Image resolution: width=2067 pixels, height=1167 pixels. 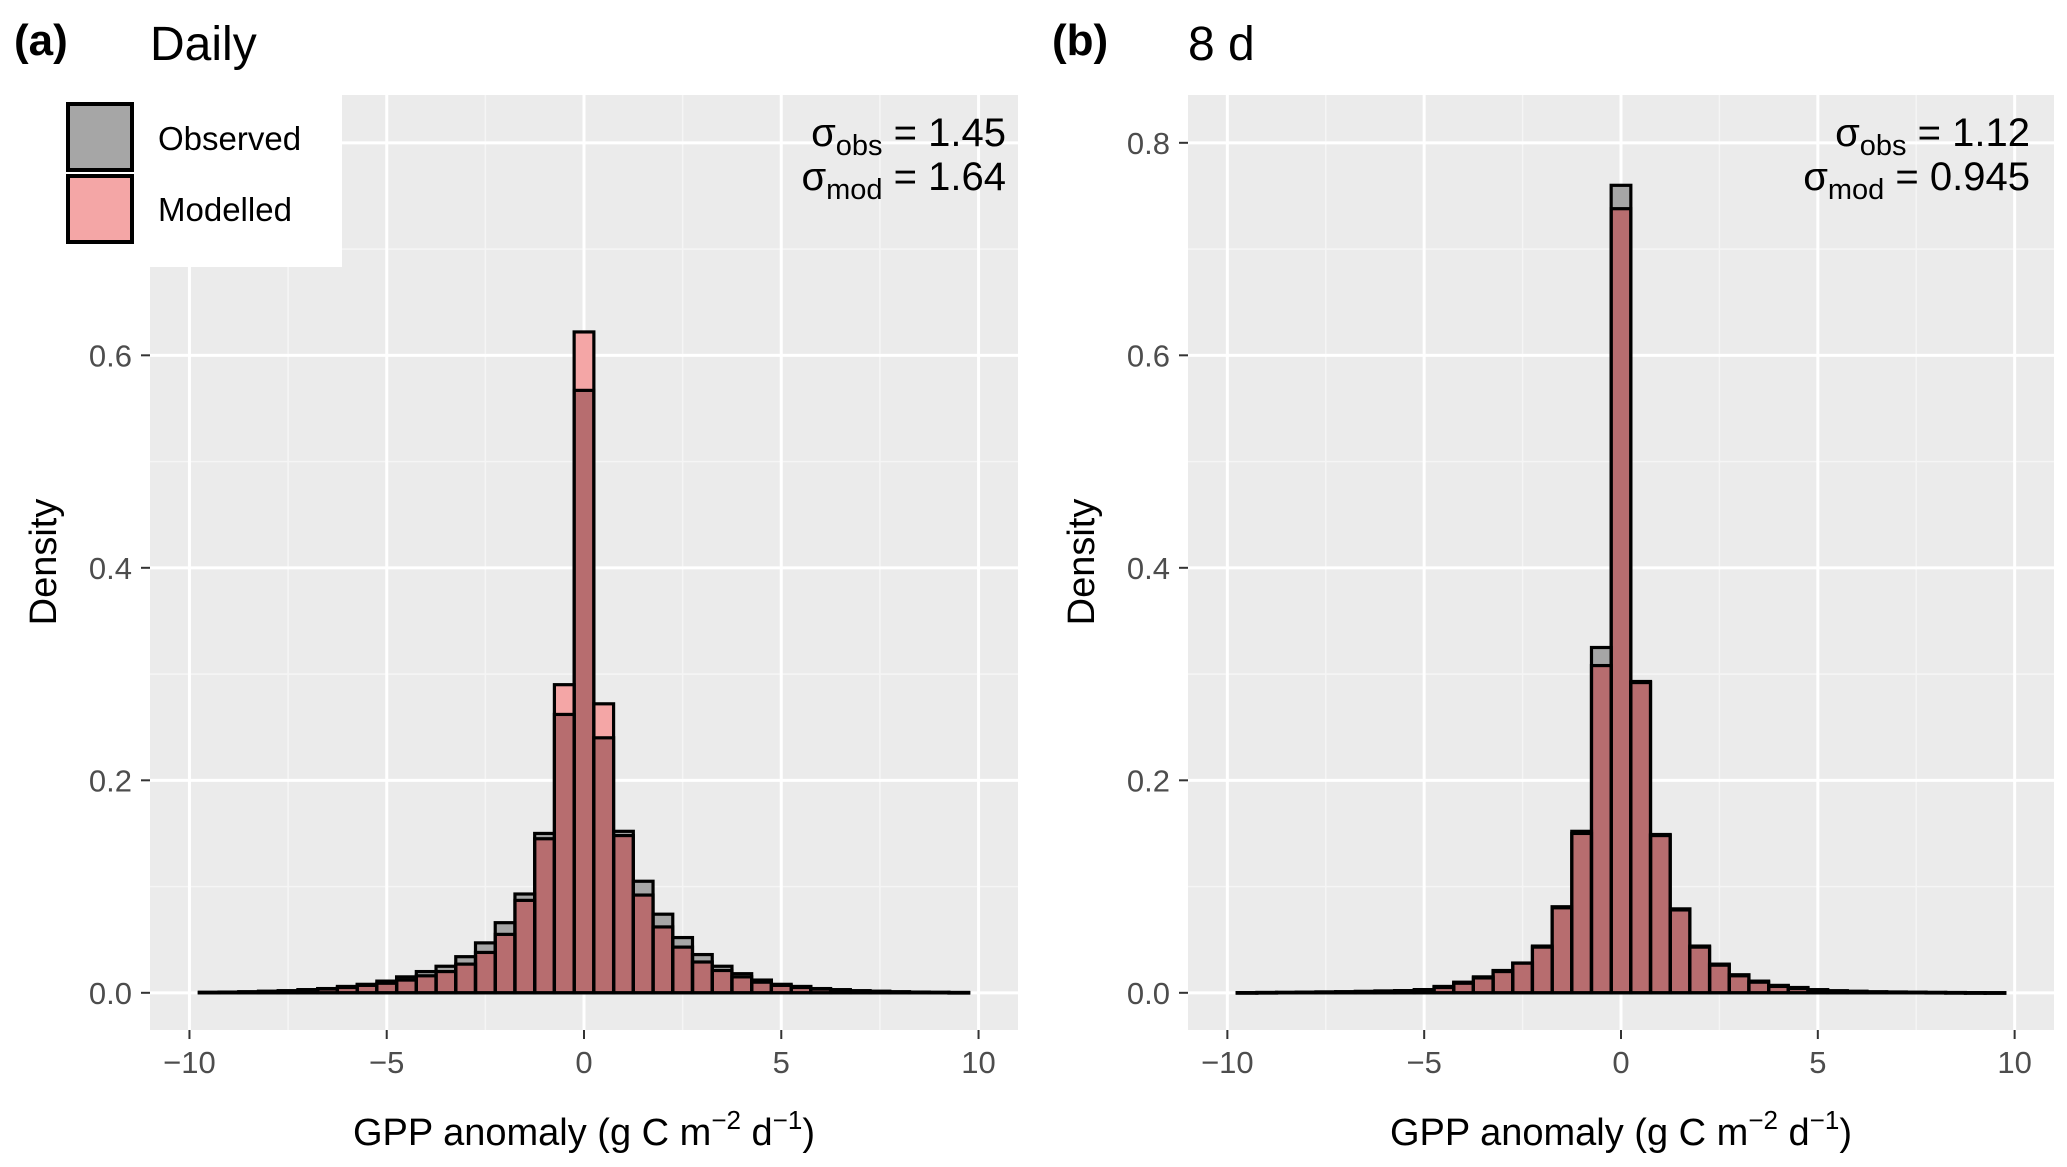 What do you see at coordinates (903, 180) in the screenshot?
I see `sigma-mod-annotation-a: σmod = 1.64` at bounding box center [903, 180].